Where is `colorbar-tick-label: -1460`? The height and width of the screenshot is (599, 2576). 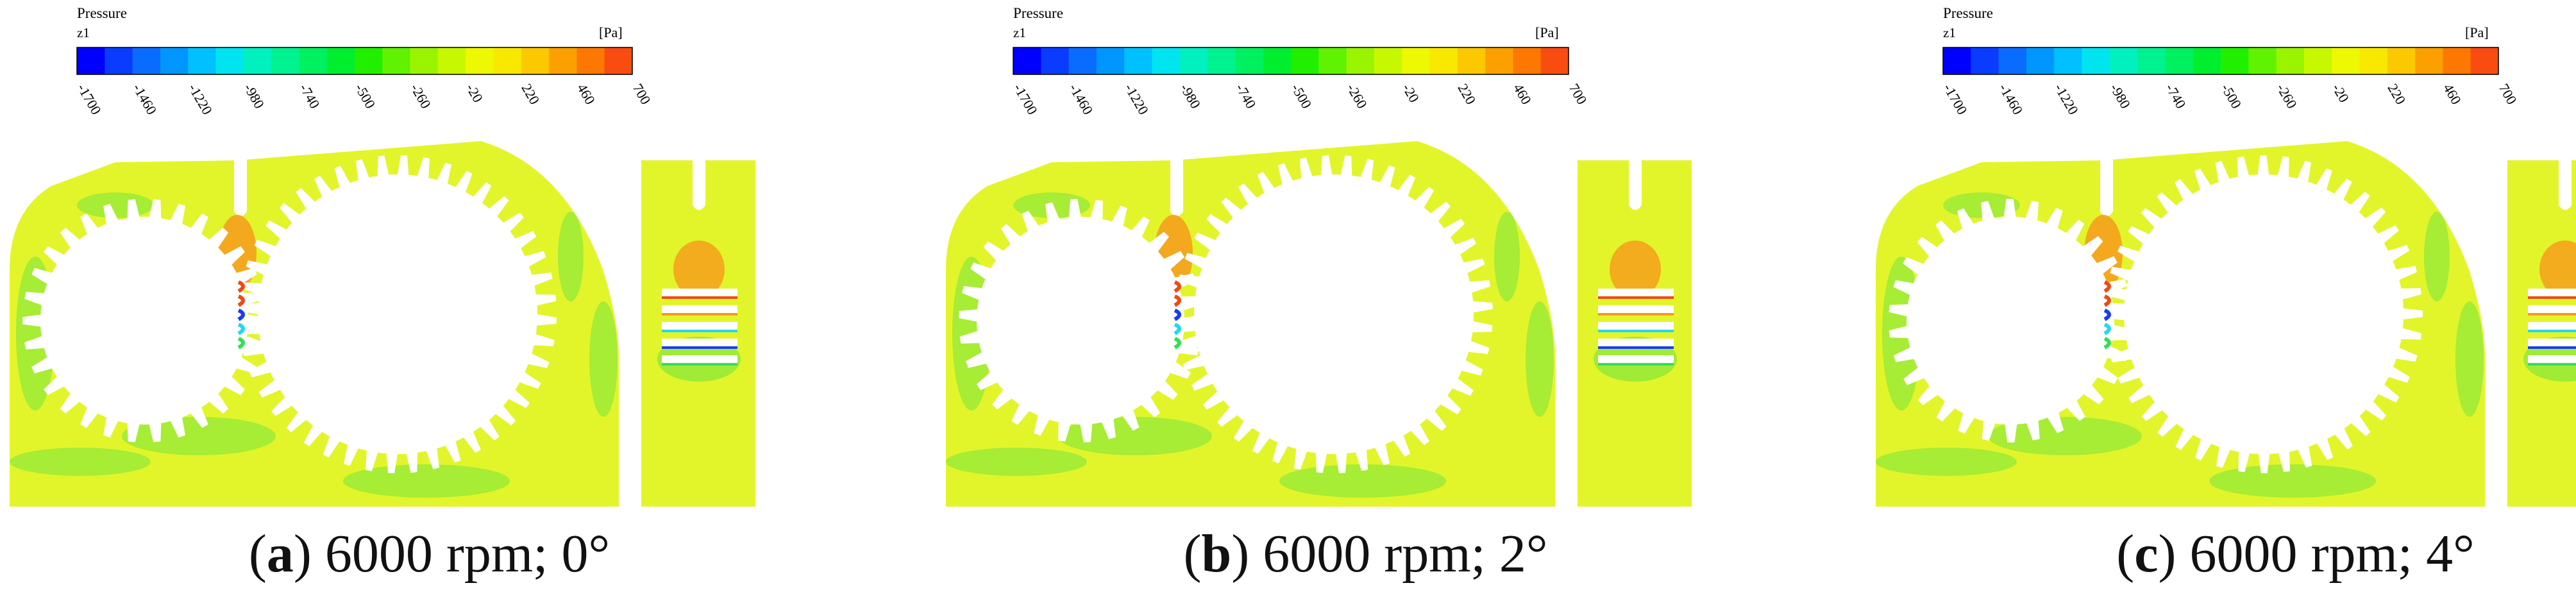 colorbar-tick-label: -1460 is located at coordinates (145, 99).